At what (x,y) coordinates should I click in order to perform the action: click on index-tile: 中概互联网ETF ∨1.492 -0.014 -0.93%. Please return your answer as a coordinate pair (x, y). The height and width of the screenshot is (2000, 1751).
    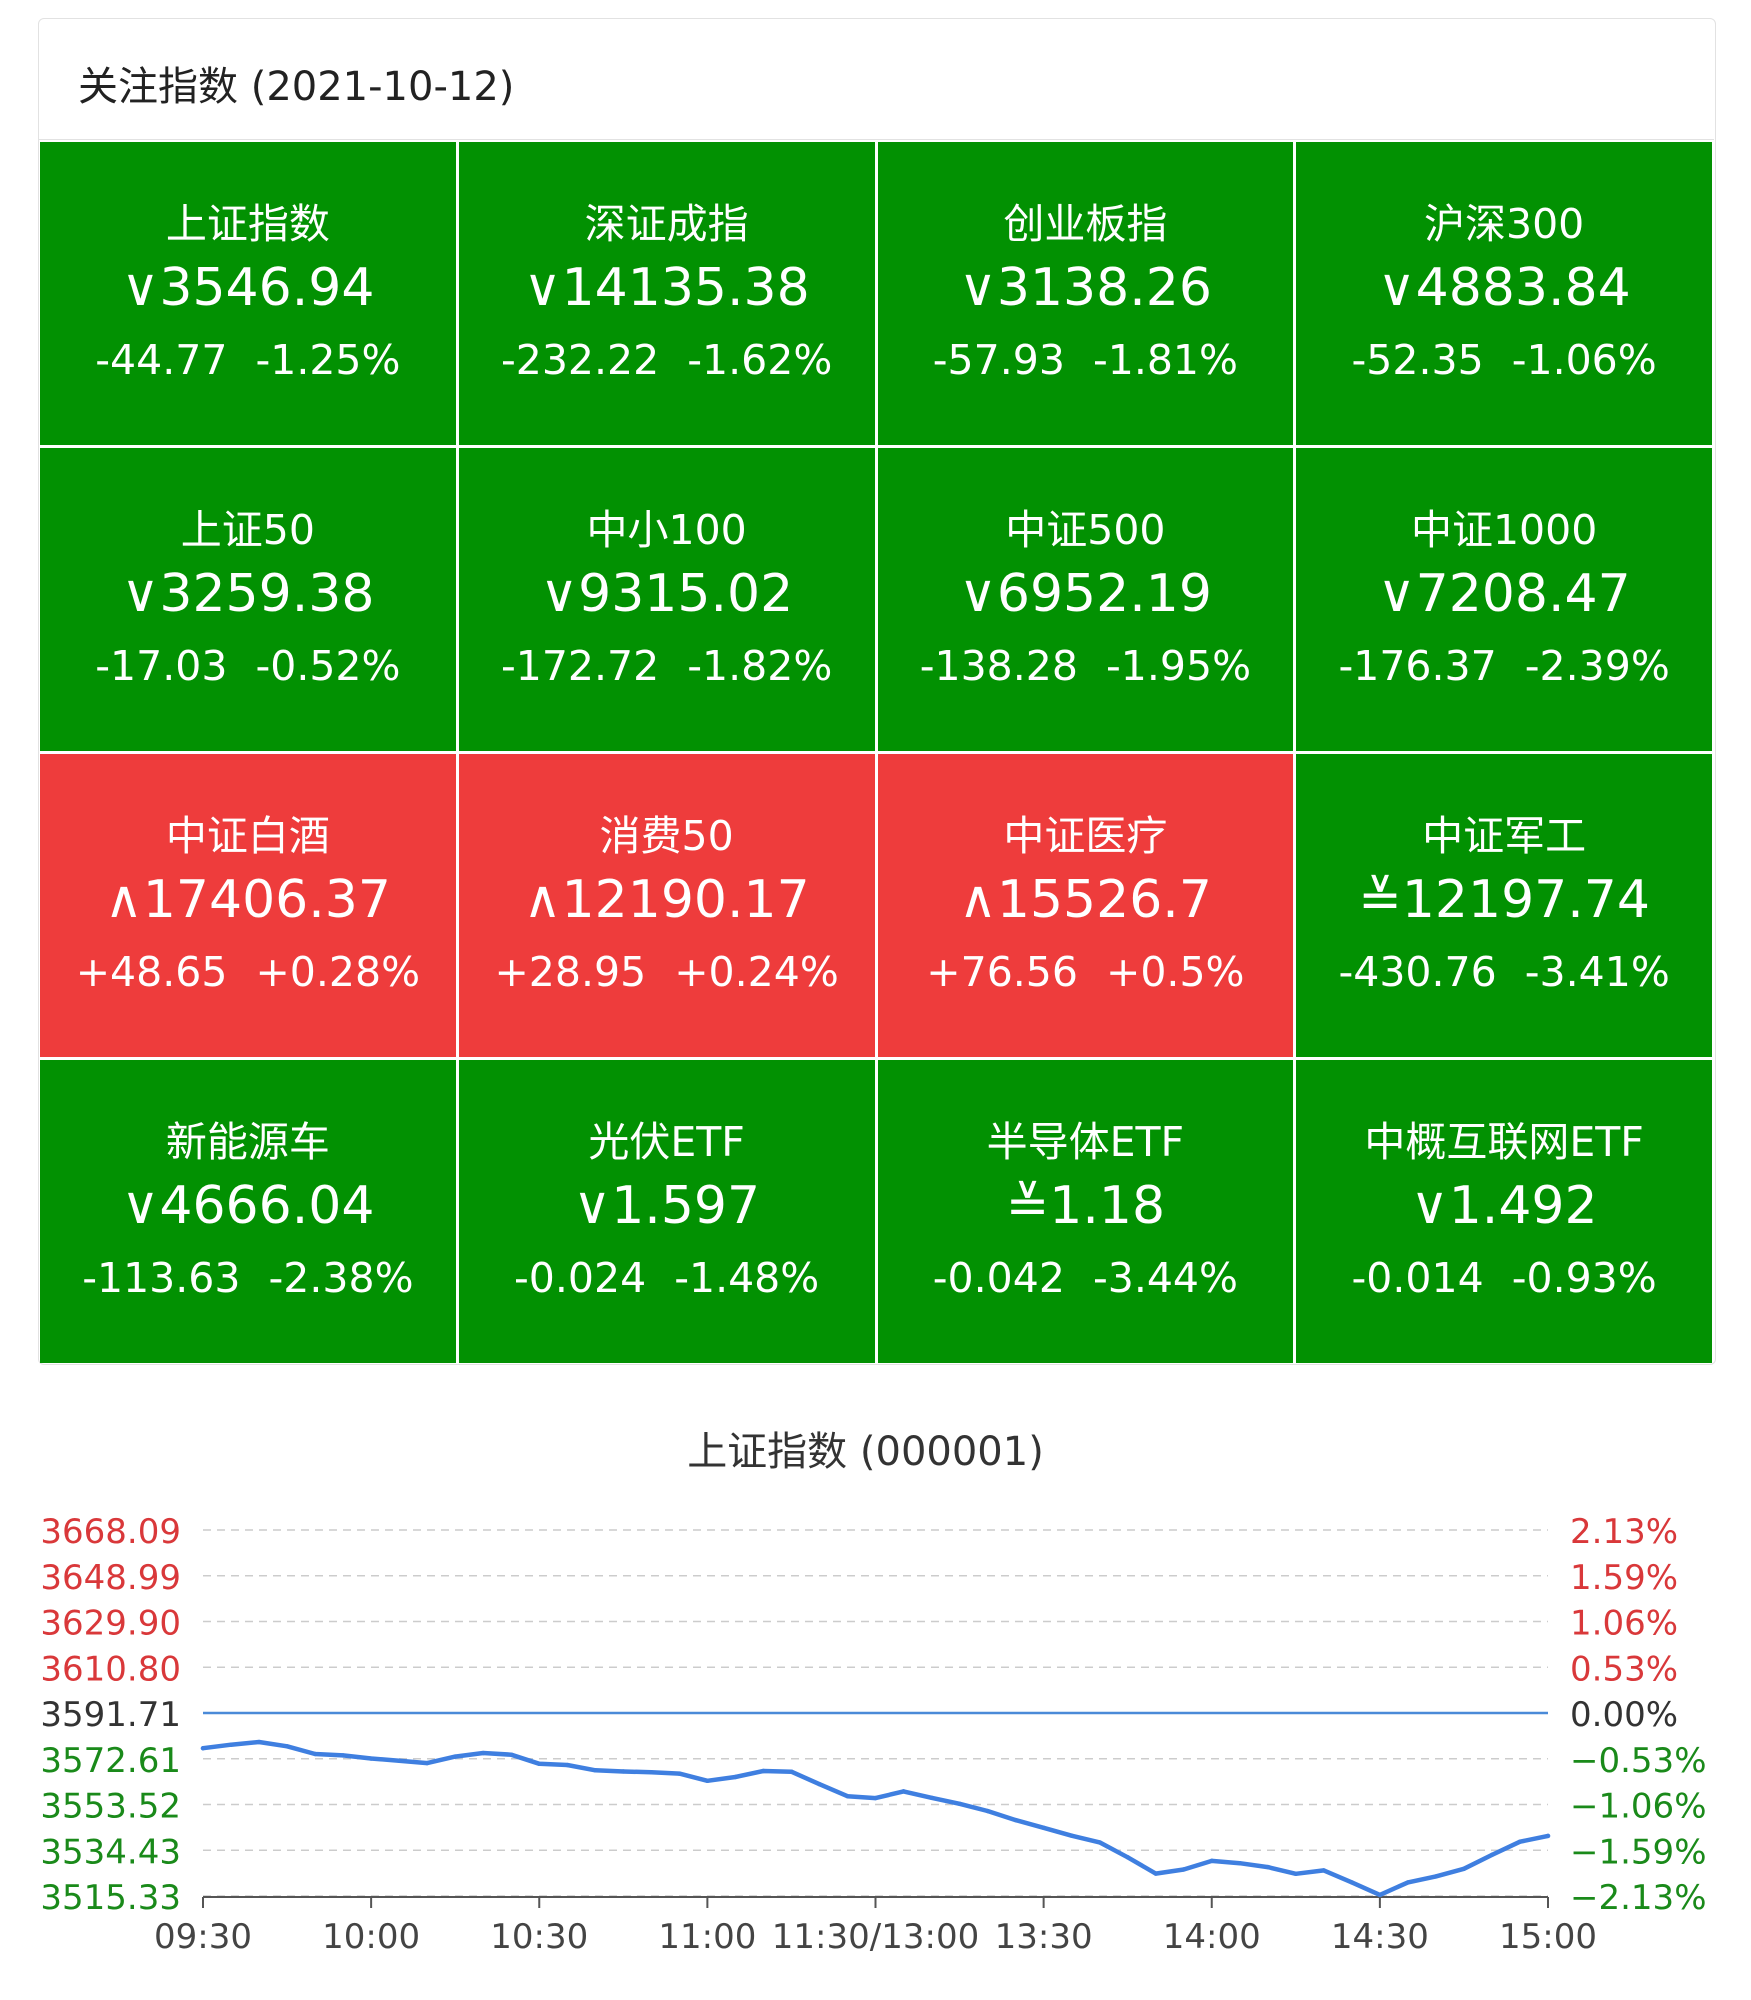
    Looking at the image, I should click on (1504, 1211).